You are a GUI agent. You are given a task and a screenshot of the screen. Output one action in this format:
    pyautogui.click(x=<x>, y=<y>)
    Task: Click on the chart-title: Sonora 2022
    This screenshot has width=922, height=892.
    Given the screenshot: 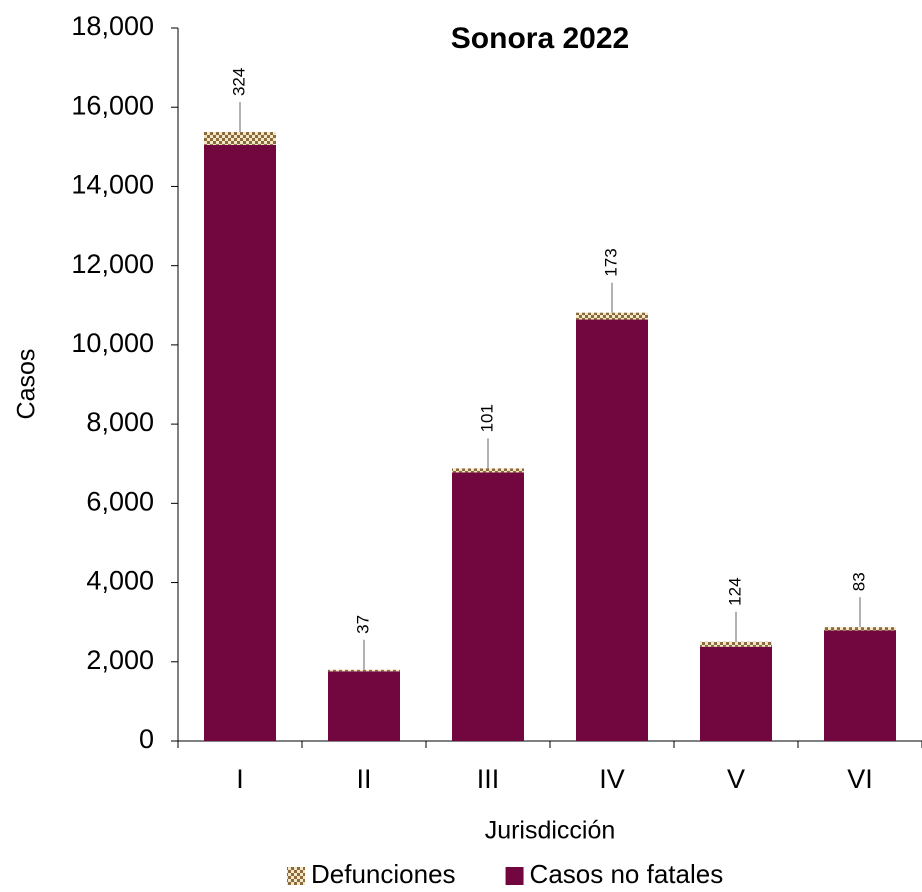 What is the action you would take?
    pyautogui.click(x=540, y=38)
    